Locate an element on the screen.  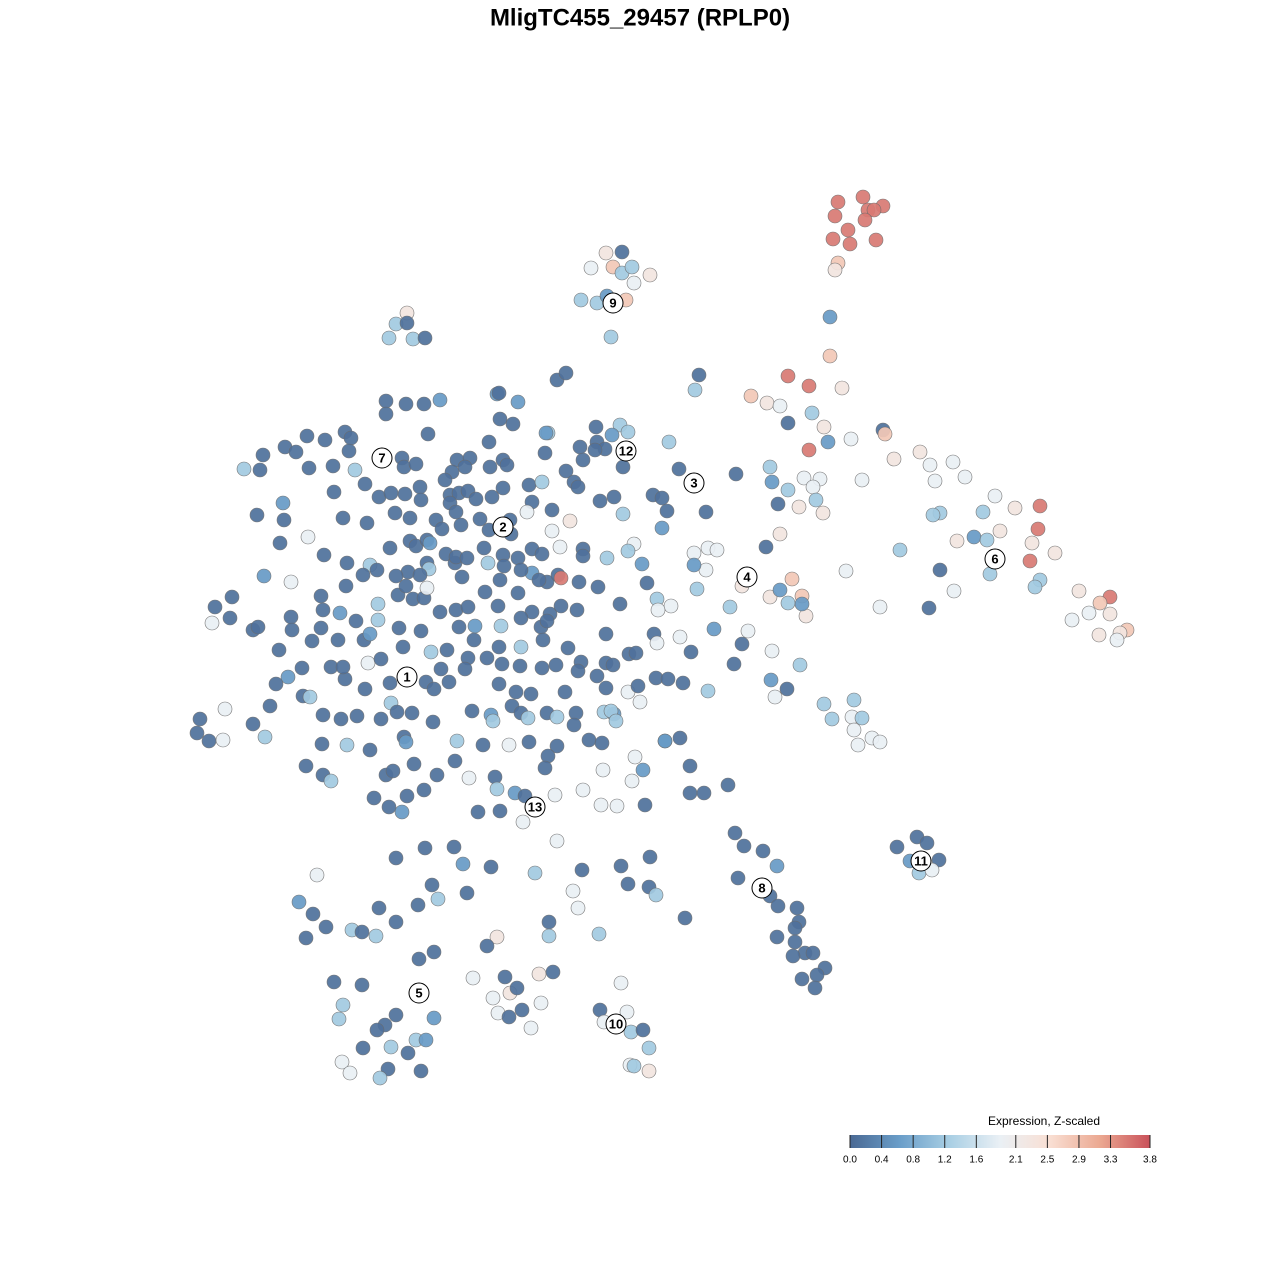
colorbar-tick-label: 1.6 is located at coordinates (976, 1160).